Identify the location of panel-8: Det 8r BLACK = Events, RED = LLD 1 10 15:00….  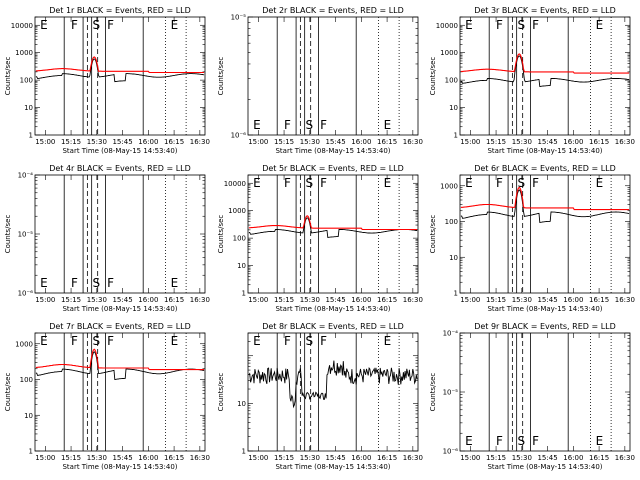
(320, 396).